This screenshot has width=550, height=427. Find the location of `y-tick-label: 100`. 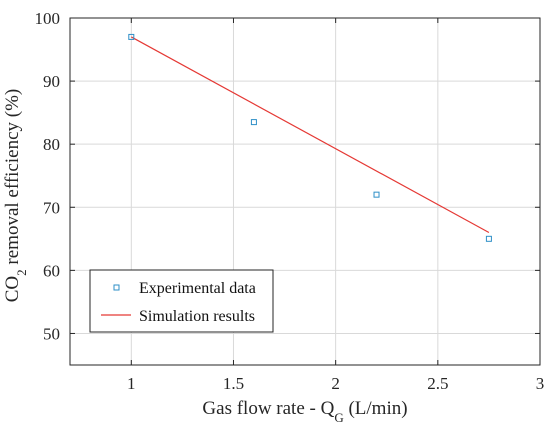

y-tick-label: 100 is located at coordinates (48, 18).